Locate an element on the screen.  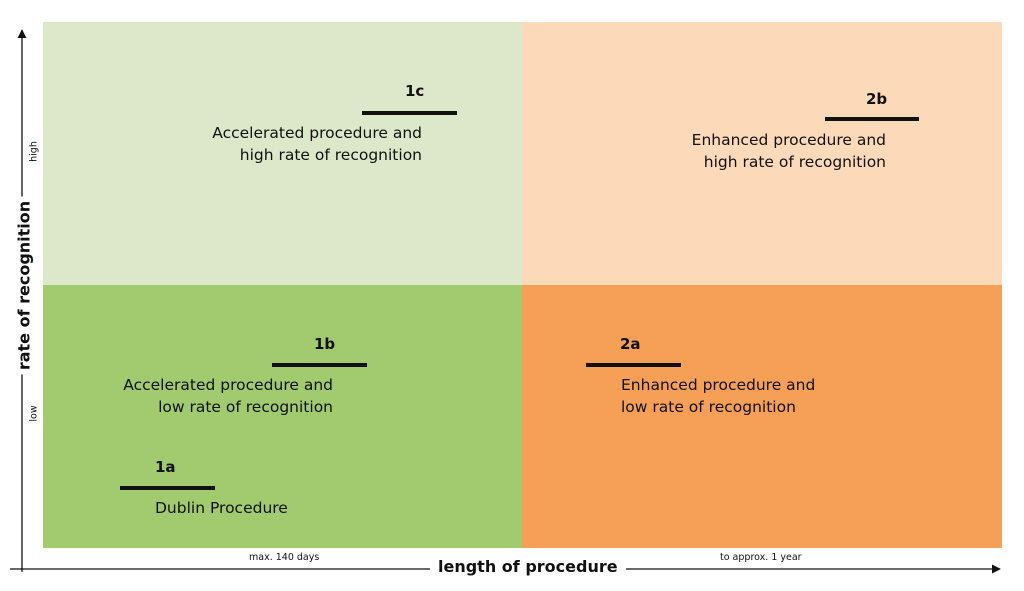
label-1a: Dublin Procedure is located at coordinates (221, 508).